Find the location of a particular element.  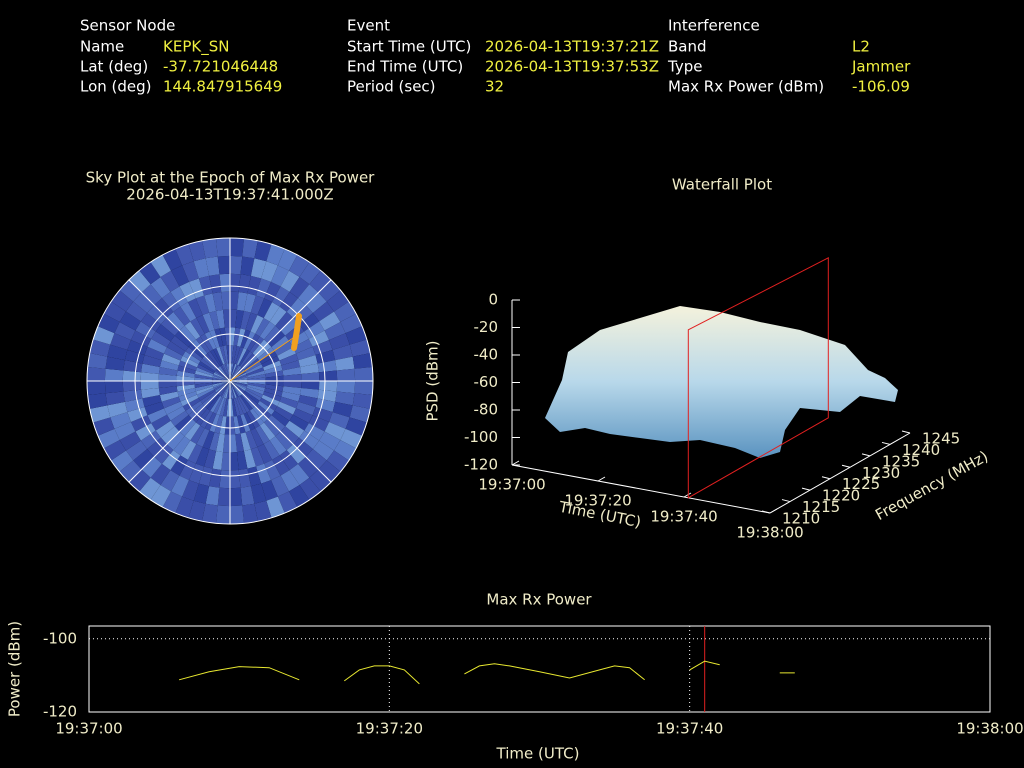

x-axis-label: Time (UTC) is located at coordinates (538, 754).